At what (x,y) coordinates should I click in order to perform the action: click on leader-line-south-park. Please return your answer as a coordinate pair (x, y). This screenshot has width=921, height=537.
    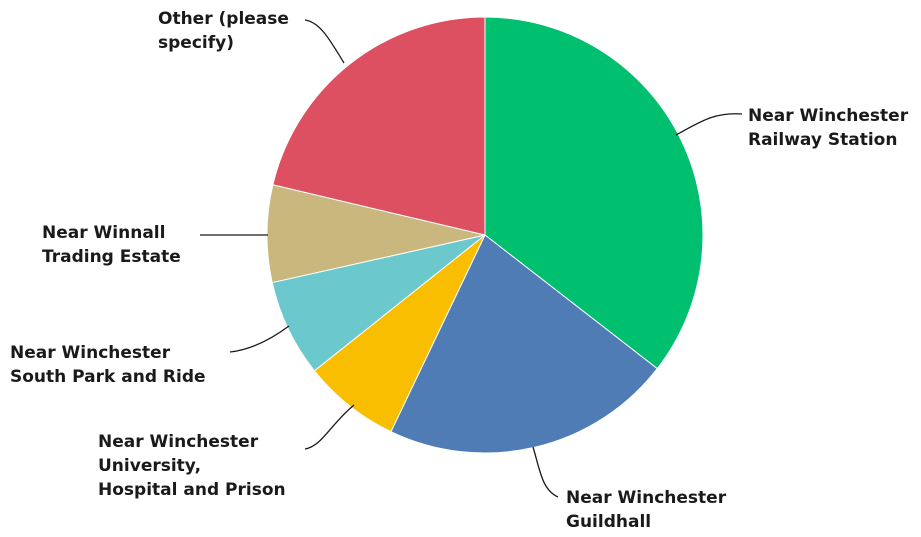
    Looking at the image, I should click on (259, 339).